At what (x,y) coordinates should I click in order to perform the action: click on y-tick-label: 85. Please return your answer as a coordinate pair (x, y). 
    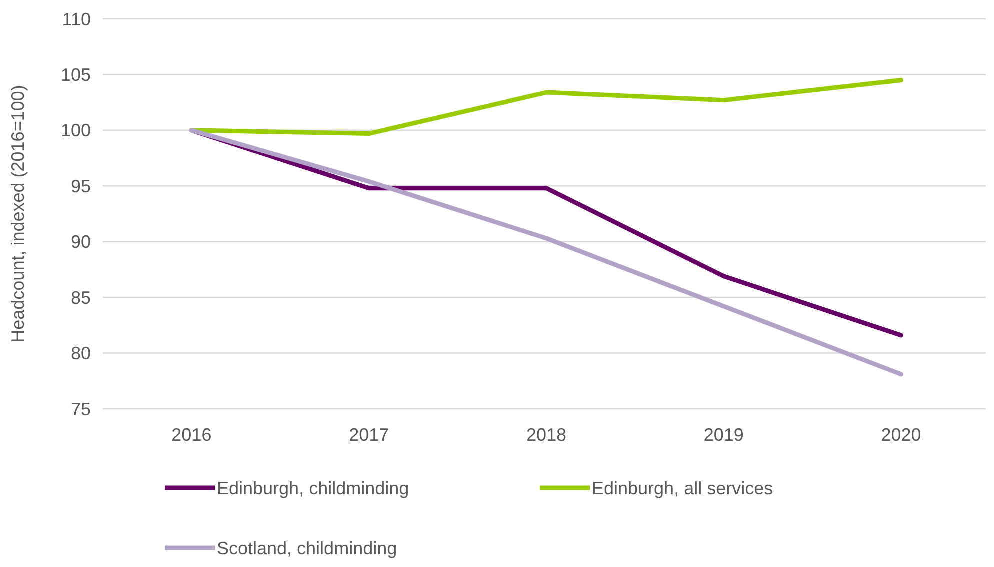
    Looking at the image, I should click on (80, 298).